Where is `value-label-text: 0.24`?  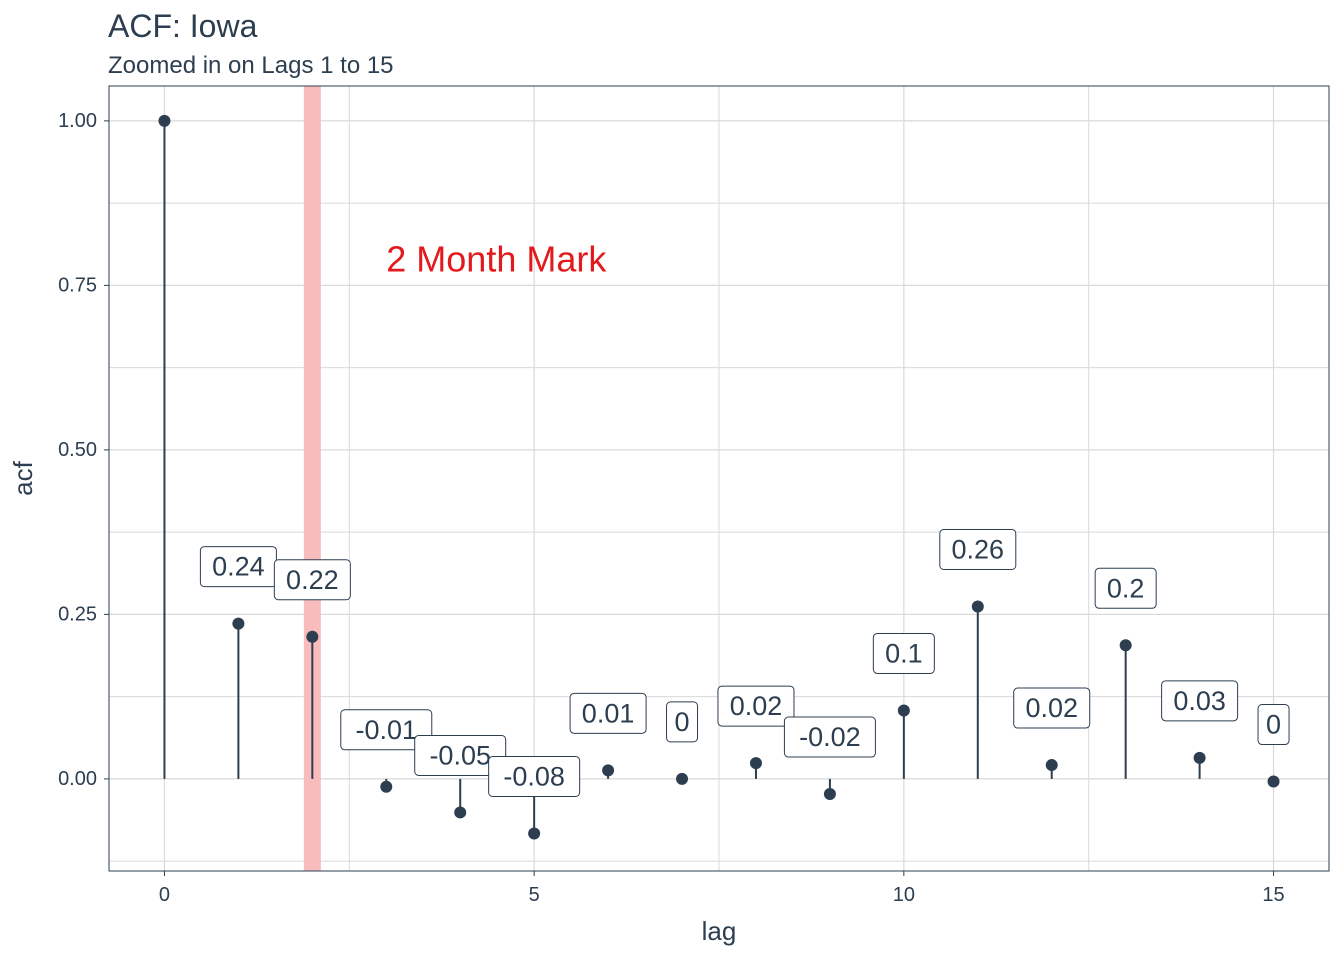 value-label-text: 0.24 is located at coordinates (238, 567).